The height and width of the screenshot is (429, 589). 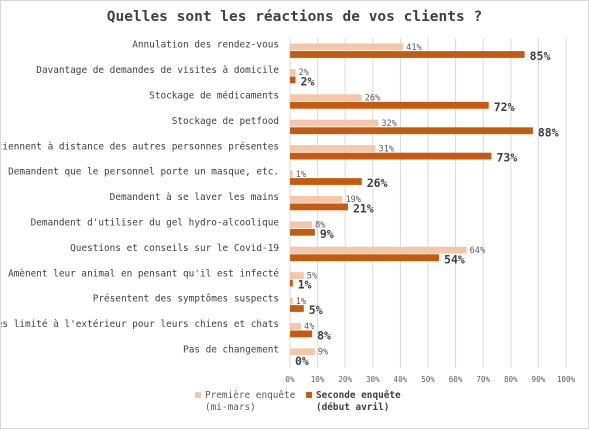 What do you see at coordinates (225, 121) in the screenshot?
I see `category-label: Stockage de petfood` at bounding box center [225, 121].